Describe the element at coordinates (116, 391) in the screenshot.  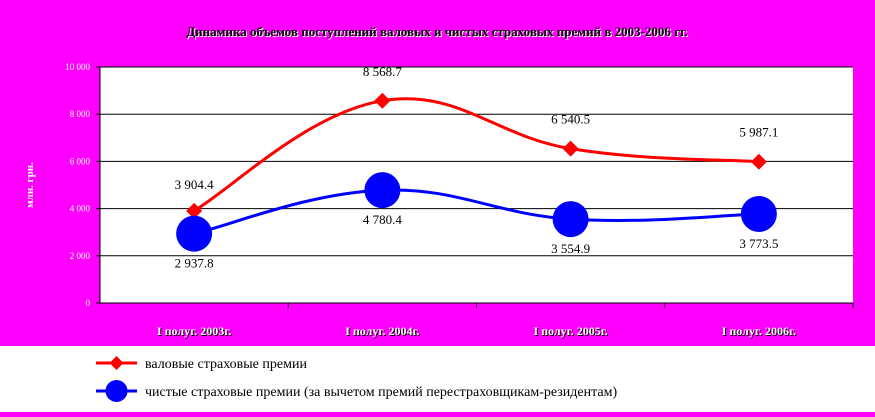
I see `legend-marker-net` at that location.